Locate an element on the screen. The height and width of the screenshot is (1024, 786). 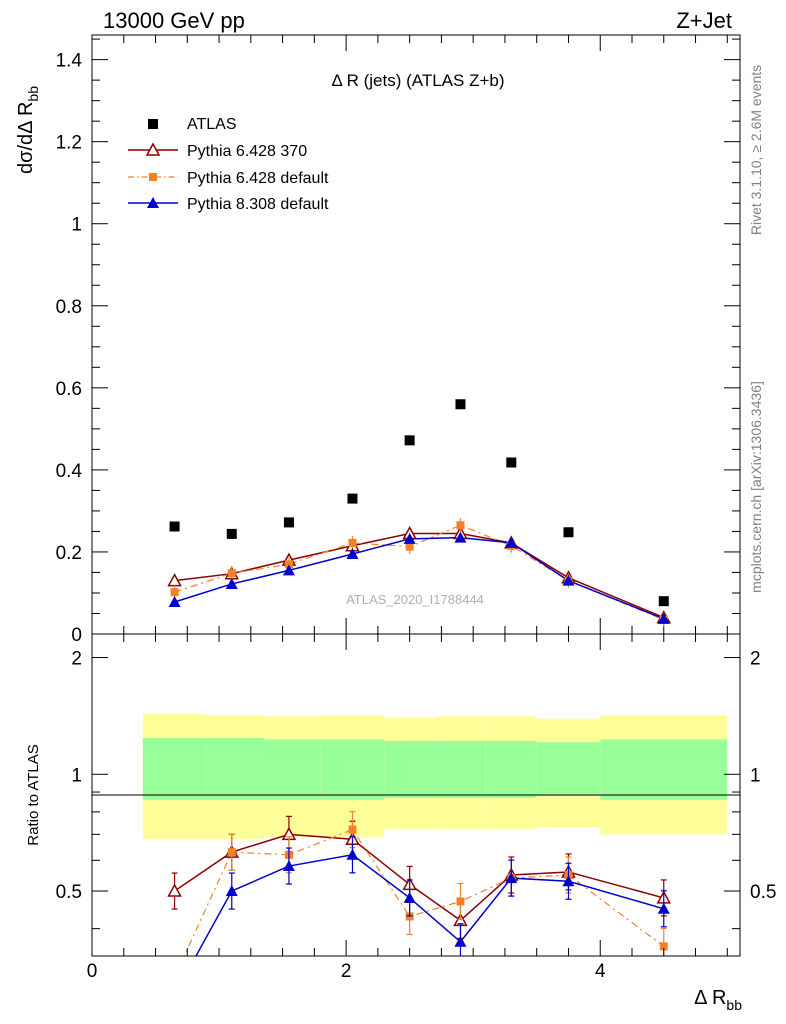
legend-entry-pythia8-default: Pythia 8.308 default is located at coordinates (228, 204).